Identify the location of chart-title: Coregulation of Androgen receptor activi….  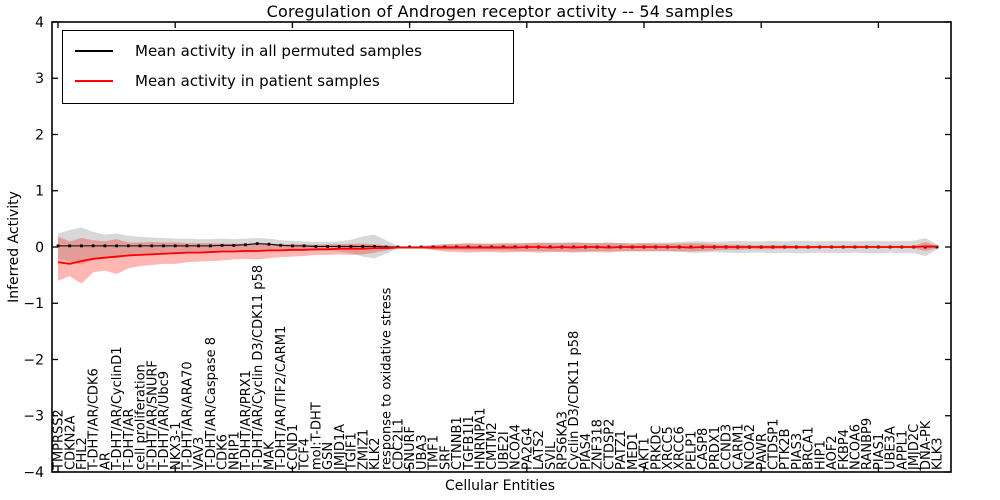
(500, 11).